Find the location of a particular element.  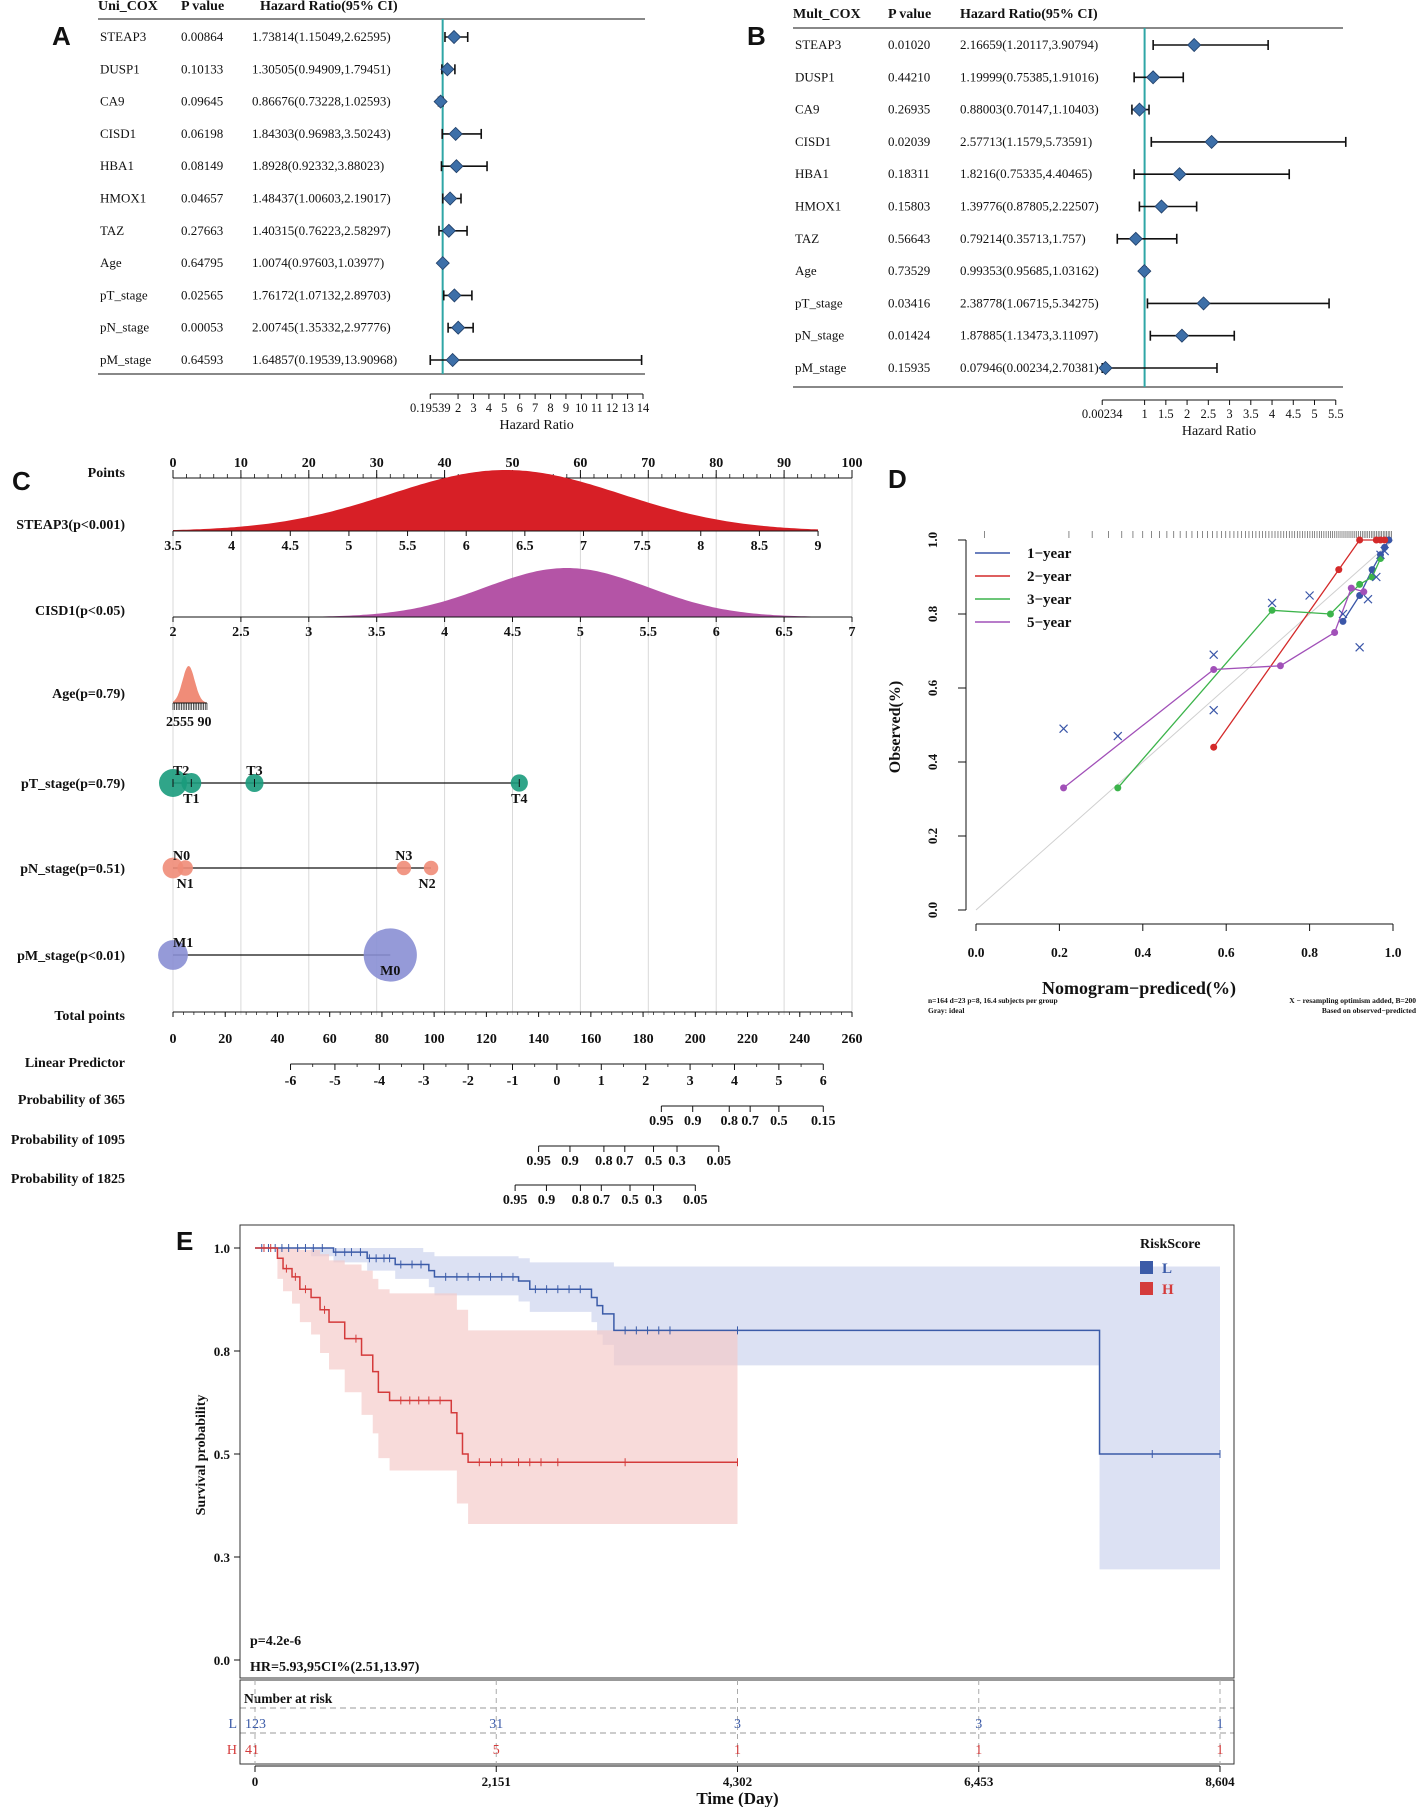

nomogram-probability-tick-label: 0.05 is located at coordinates (695, 1200).